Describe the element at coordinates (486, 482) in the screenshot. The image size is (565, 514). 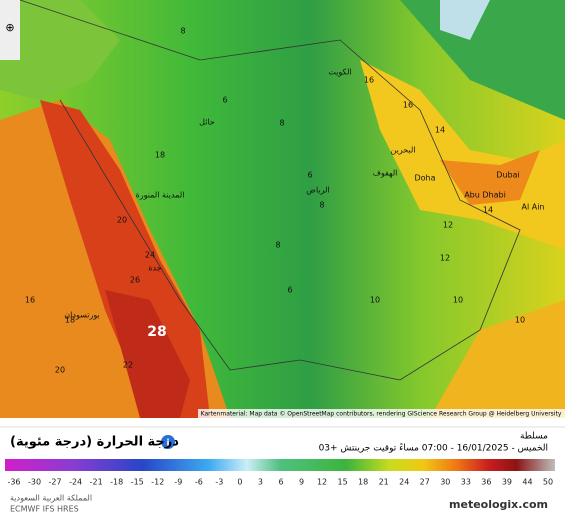
I see `colorbar-label: 36` at that location.